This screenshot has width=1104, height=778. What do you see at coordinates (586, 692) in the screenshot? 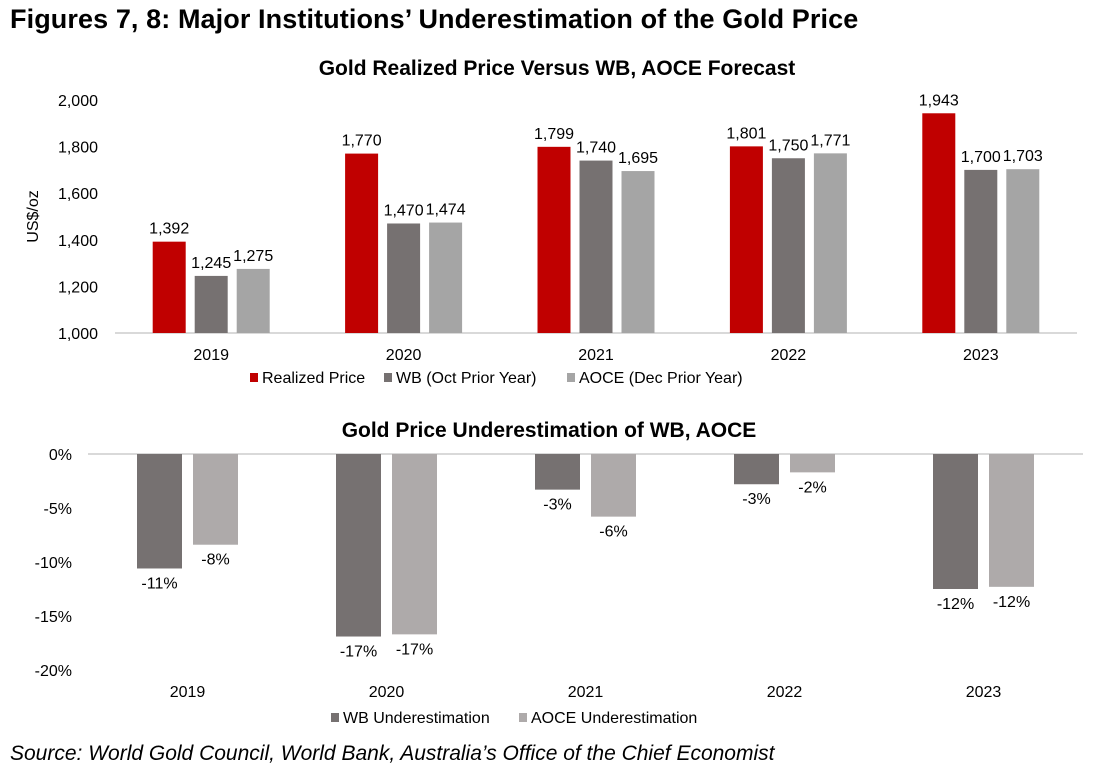
I see `underestimation-chart-xtick-label: 2021` at bounding box center [586, 692].